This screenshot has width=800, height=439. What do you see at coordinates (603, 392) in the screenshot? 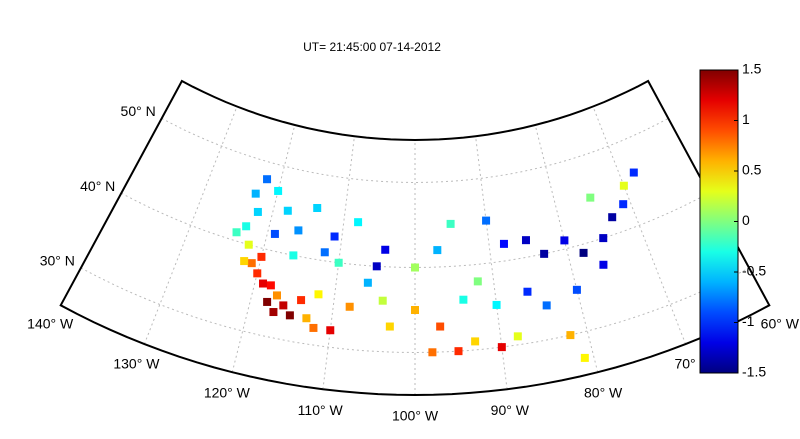
I see `lon-label: 80° W` at bounding box center [603, 392].